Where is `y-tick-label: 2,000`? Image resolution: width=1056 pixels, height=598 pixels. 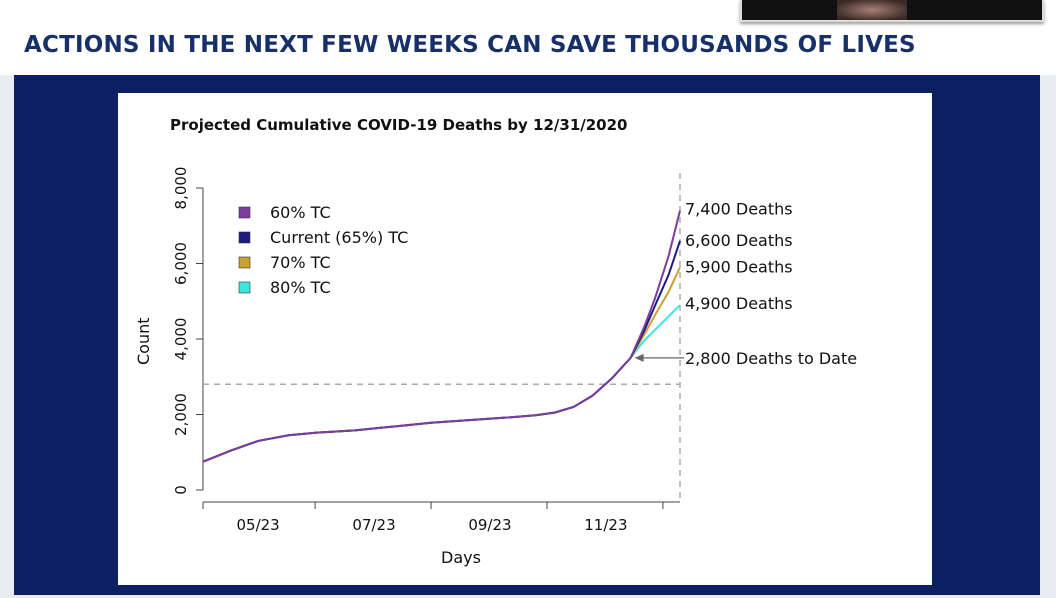 y-tick-label: 2,000 is located at coordinates (181, 414).